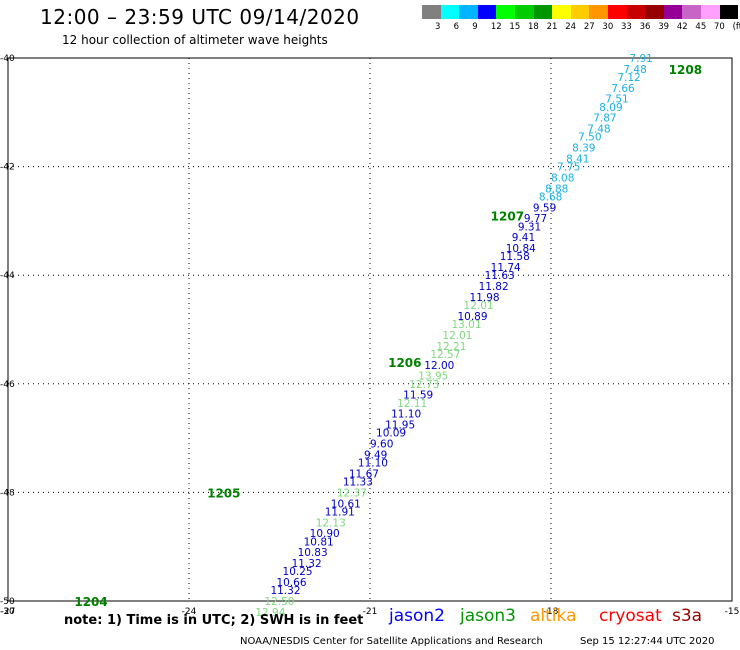 The image size is (740, 650). What do you see at coordinates (279, 602) in the screenshot?
I see `wave-height-label: 12.50` at bounding box center [279, 602].